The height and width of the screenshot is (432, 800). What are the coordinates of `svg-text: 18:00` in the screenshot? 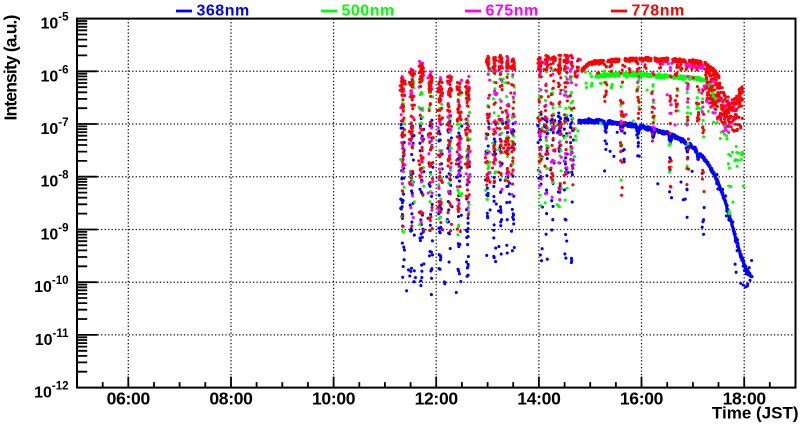 It's located at (745, 399).